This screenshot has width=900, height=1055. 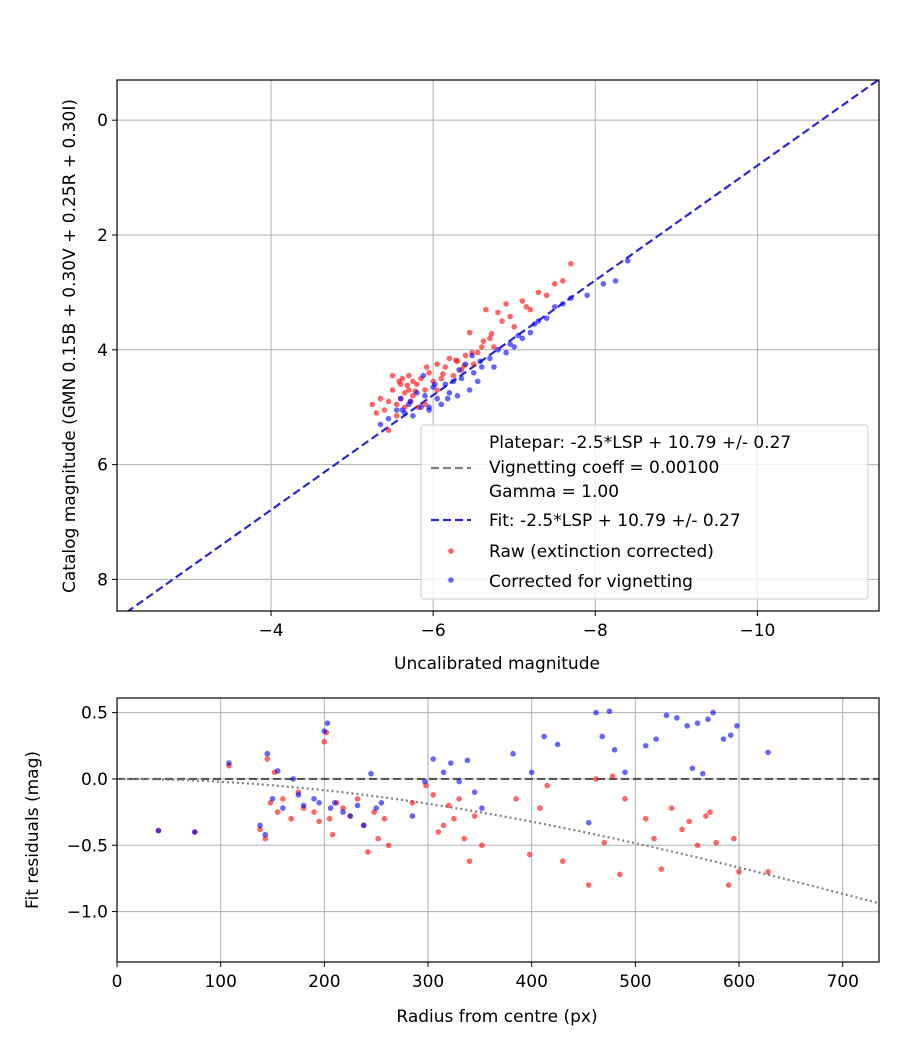 What do you see at coordinates (485, 977) in the screenshot?
I see `bottom-x-ticks: 0 100 200 300 400 500 600 700` at bounding box center [485, 977].